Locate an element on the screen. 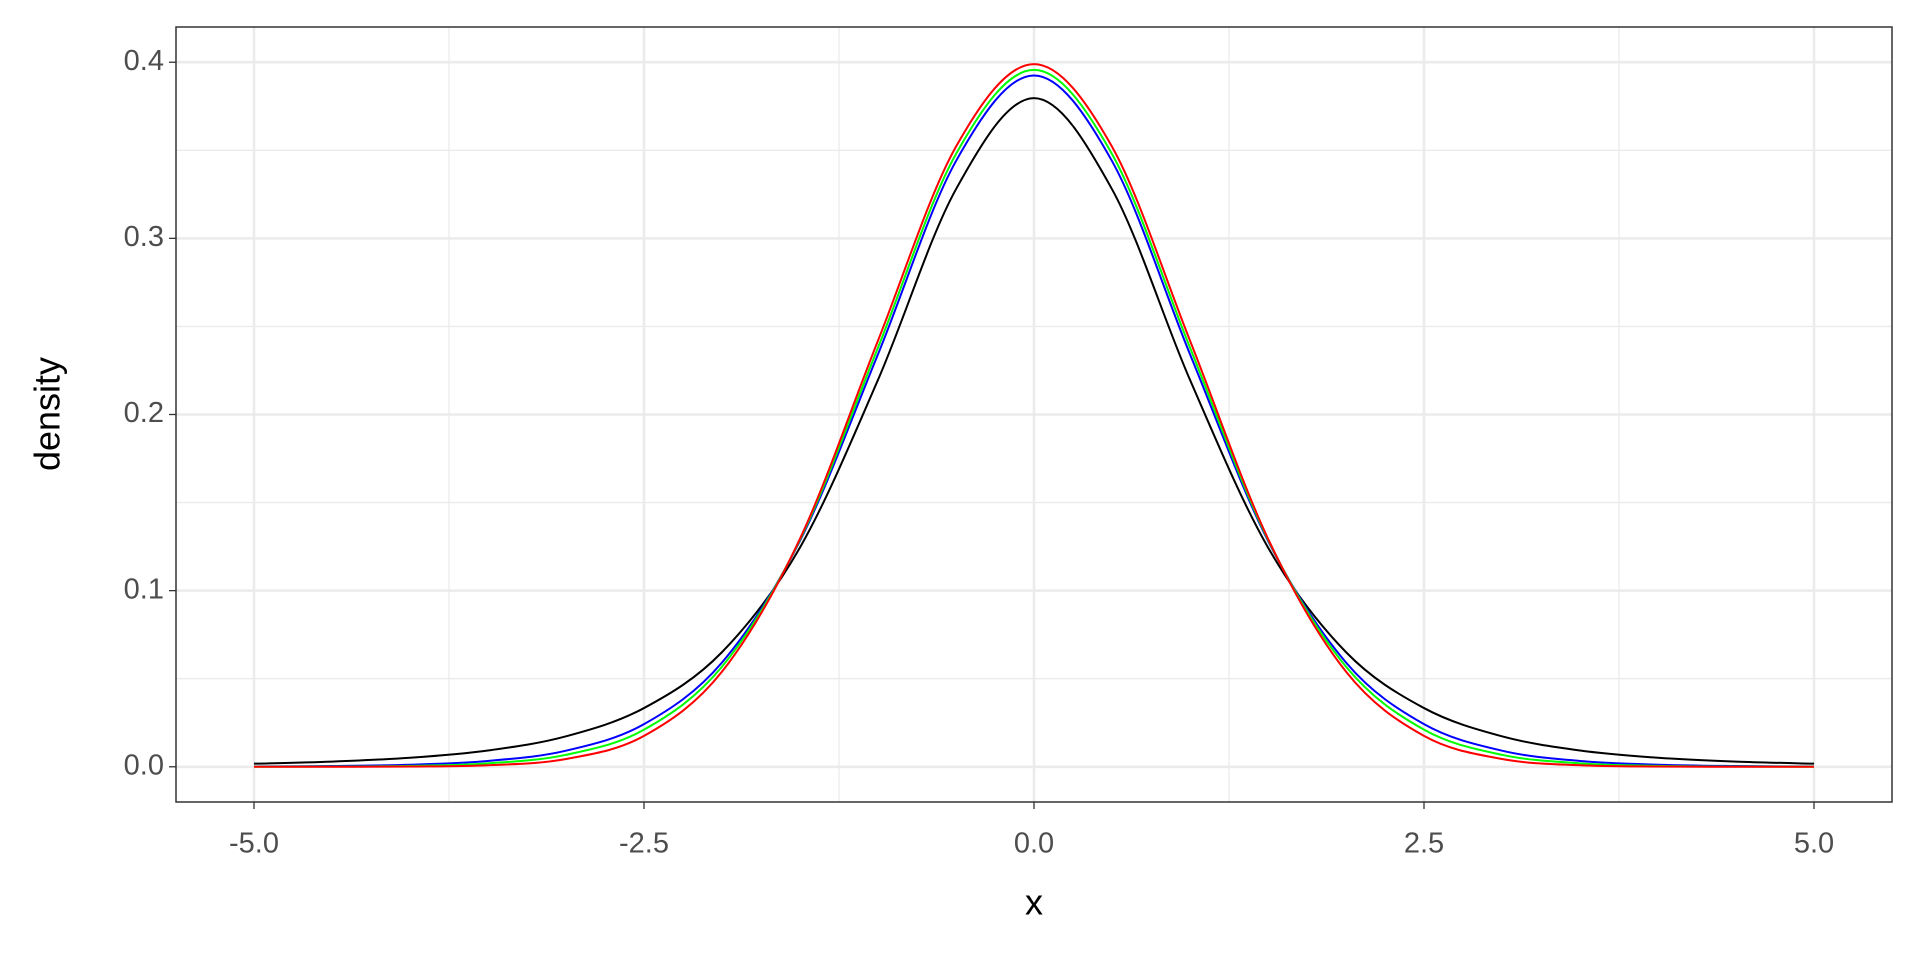 The width and height of the screenshot is (1920, 960). x-tick-label: 2.5 is located at coordinates (1424, 844).